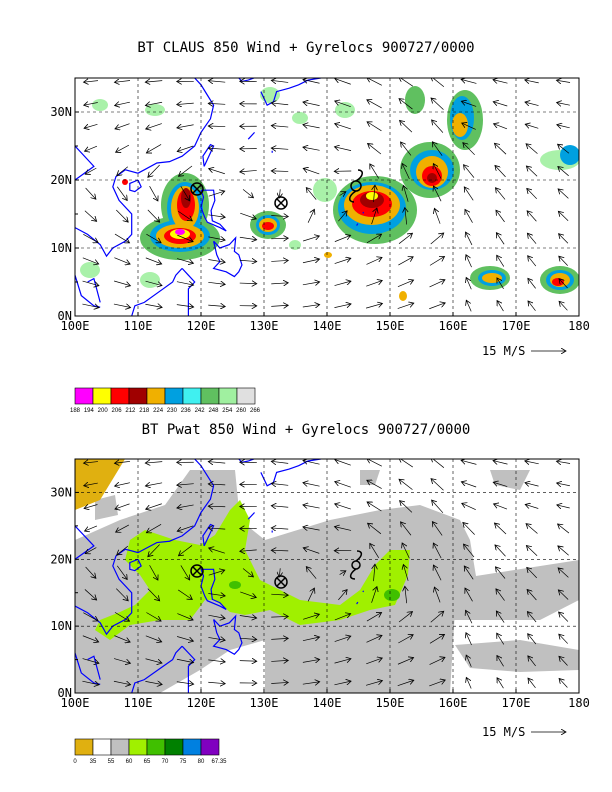 The height and width of the screenshot is (792, 612). What do you see at coordinates (503, 351) in the screenshot?
I see `top-scale-label: 15 M/S` at bounding box center [503, 351].